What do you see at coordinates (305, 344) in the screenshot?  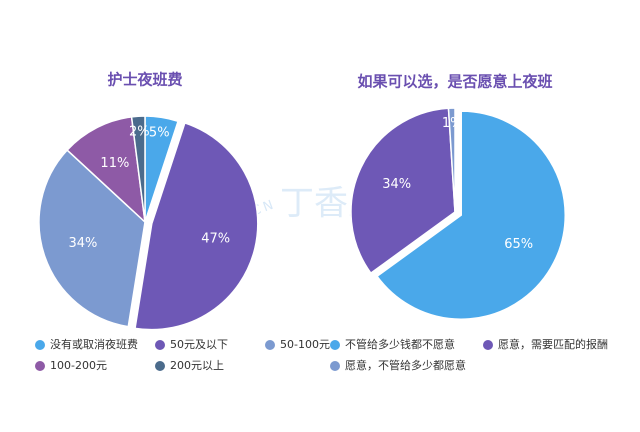 I see `legend-label: 50-100元` at bounding box center [305, 344].